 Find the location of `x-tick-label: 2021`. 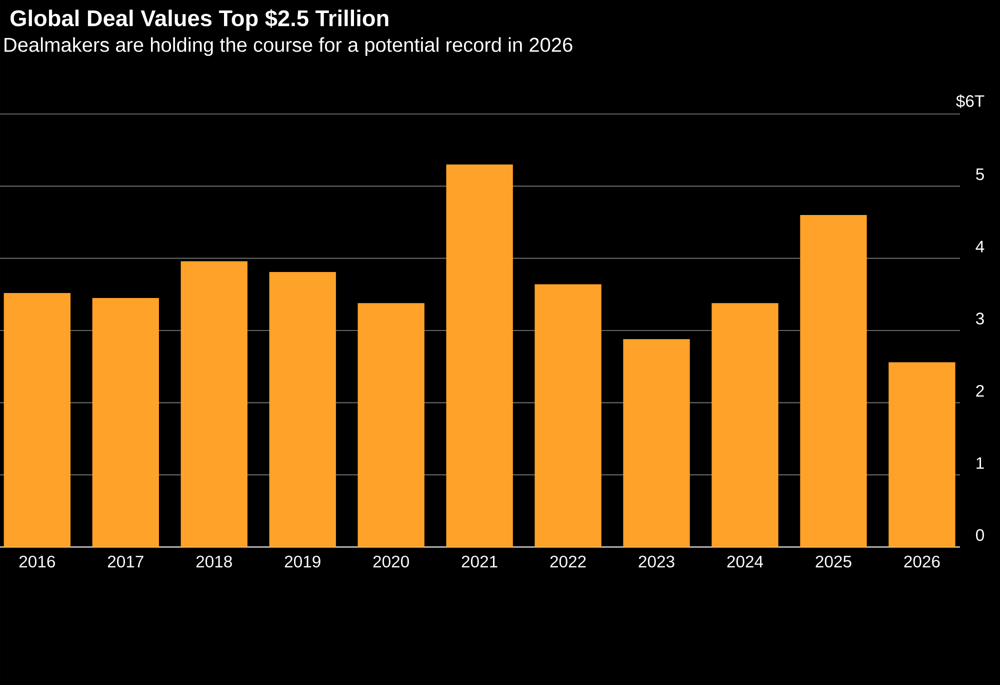

x-tick-label: 2021 is located at coordinates (480, 562).